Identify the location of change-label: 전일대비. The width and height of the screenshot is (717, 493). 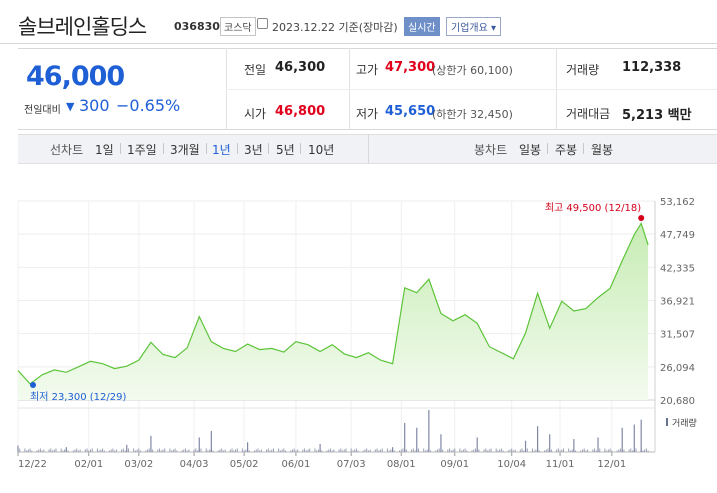
(42, 110).